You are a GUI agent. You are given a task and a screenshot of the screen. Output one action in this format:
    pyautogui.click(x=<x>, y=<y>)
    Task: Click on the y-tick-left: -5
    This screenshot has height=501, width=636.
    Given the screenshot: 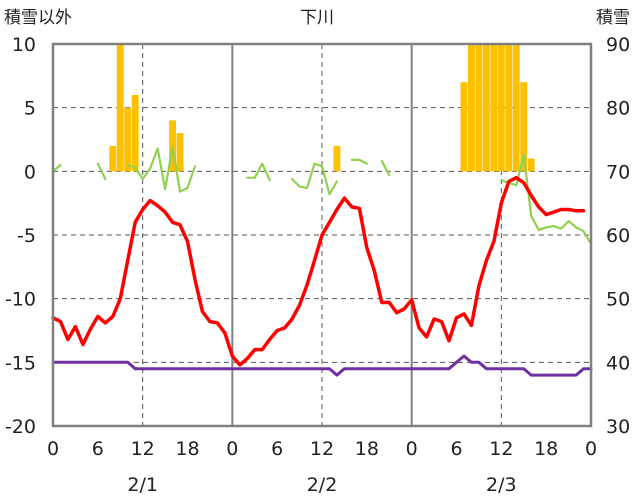 What is the action you would take?
    pyautogui.click(x=26, y=236)
    